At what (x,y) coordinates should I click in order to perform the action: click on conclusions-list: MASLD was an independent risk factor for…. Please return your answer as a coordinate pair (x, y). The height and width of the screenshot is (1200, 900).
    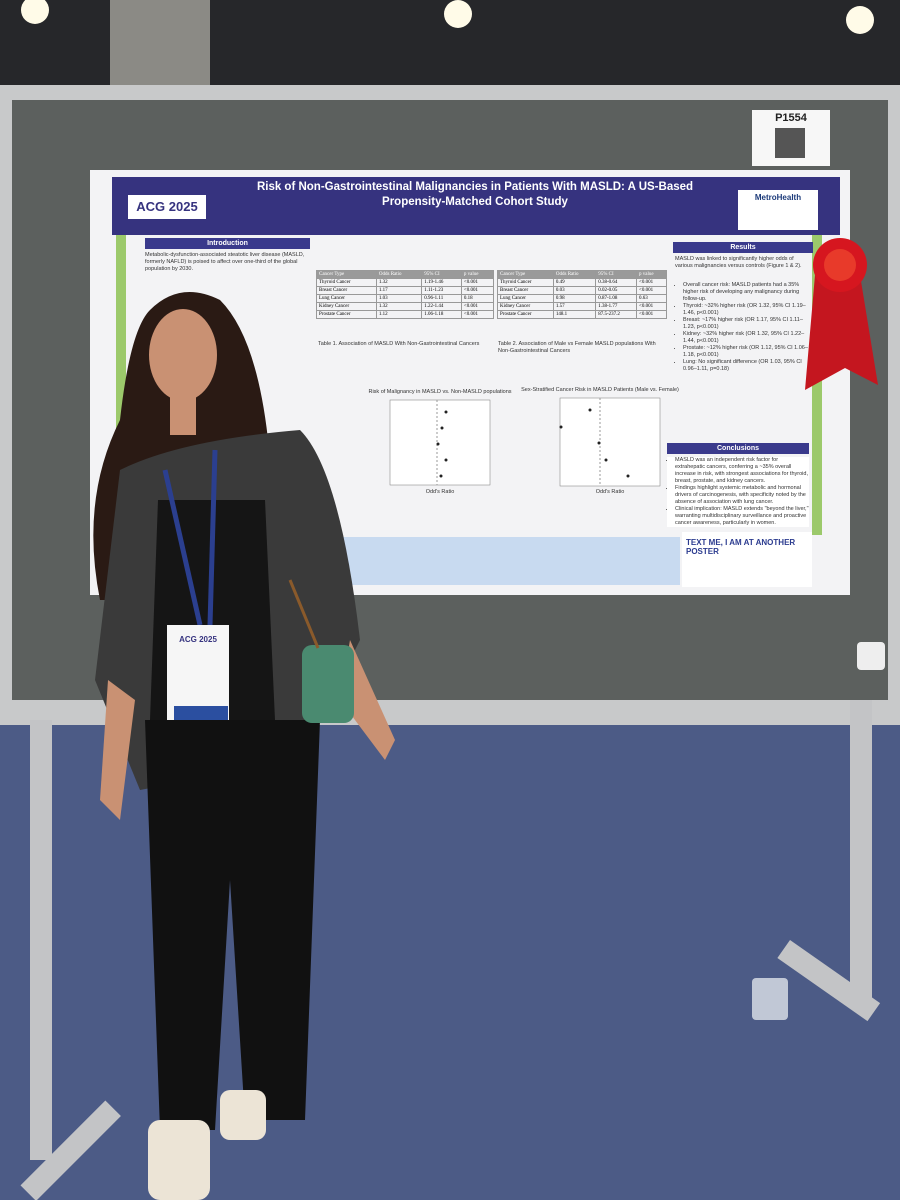
    Looking at the image, I should click on (738, 492).